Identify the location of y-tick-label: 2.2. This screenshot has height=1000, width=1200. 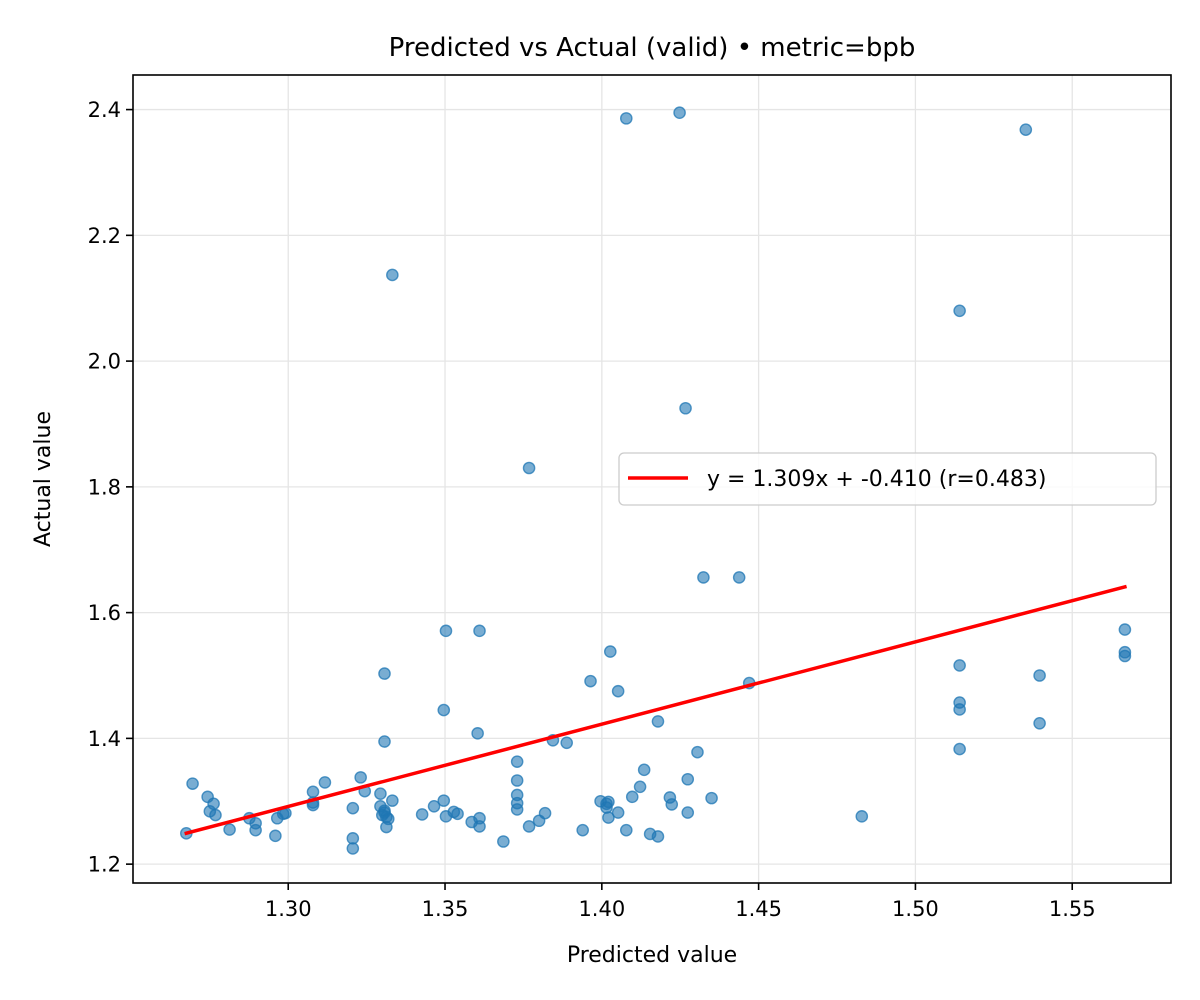
(104, 236).